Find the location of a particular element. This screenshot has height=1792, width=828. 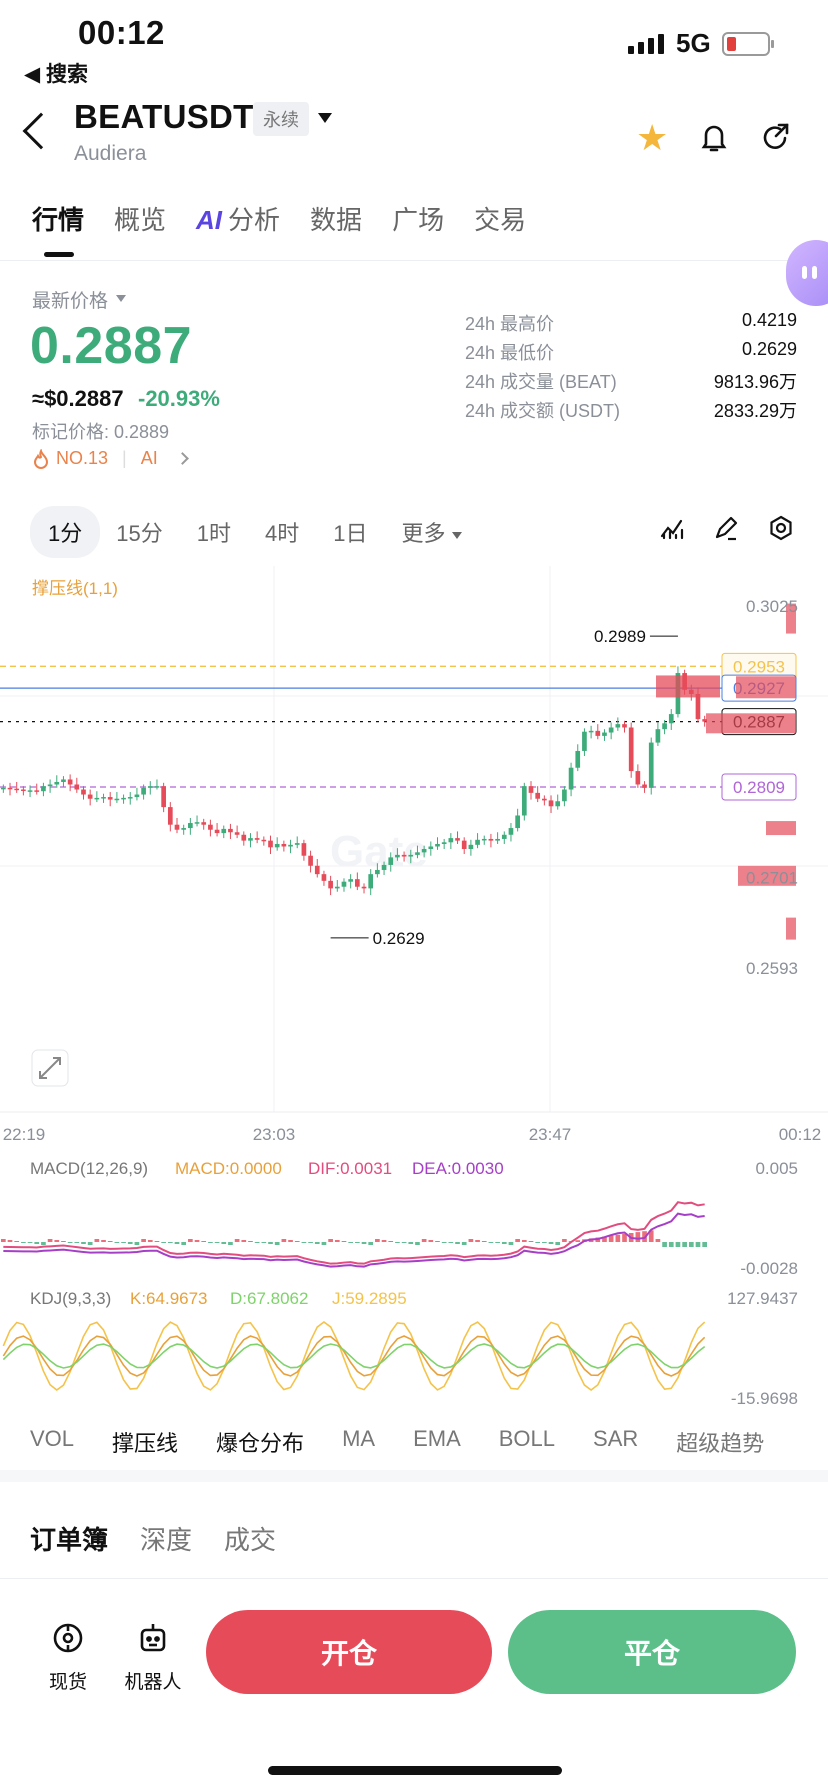

back-to-search: ◀ 搜索 is located at coordinates (56, 74).